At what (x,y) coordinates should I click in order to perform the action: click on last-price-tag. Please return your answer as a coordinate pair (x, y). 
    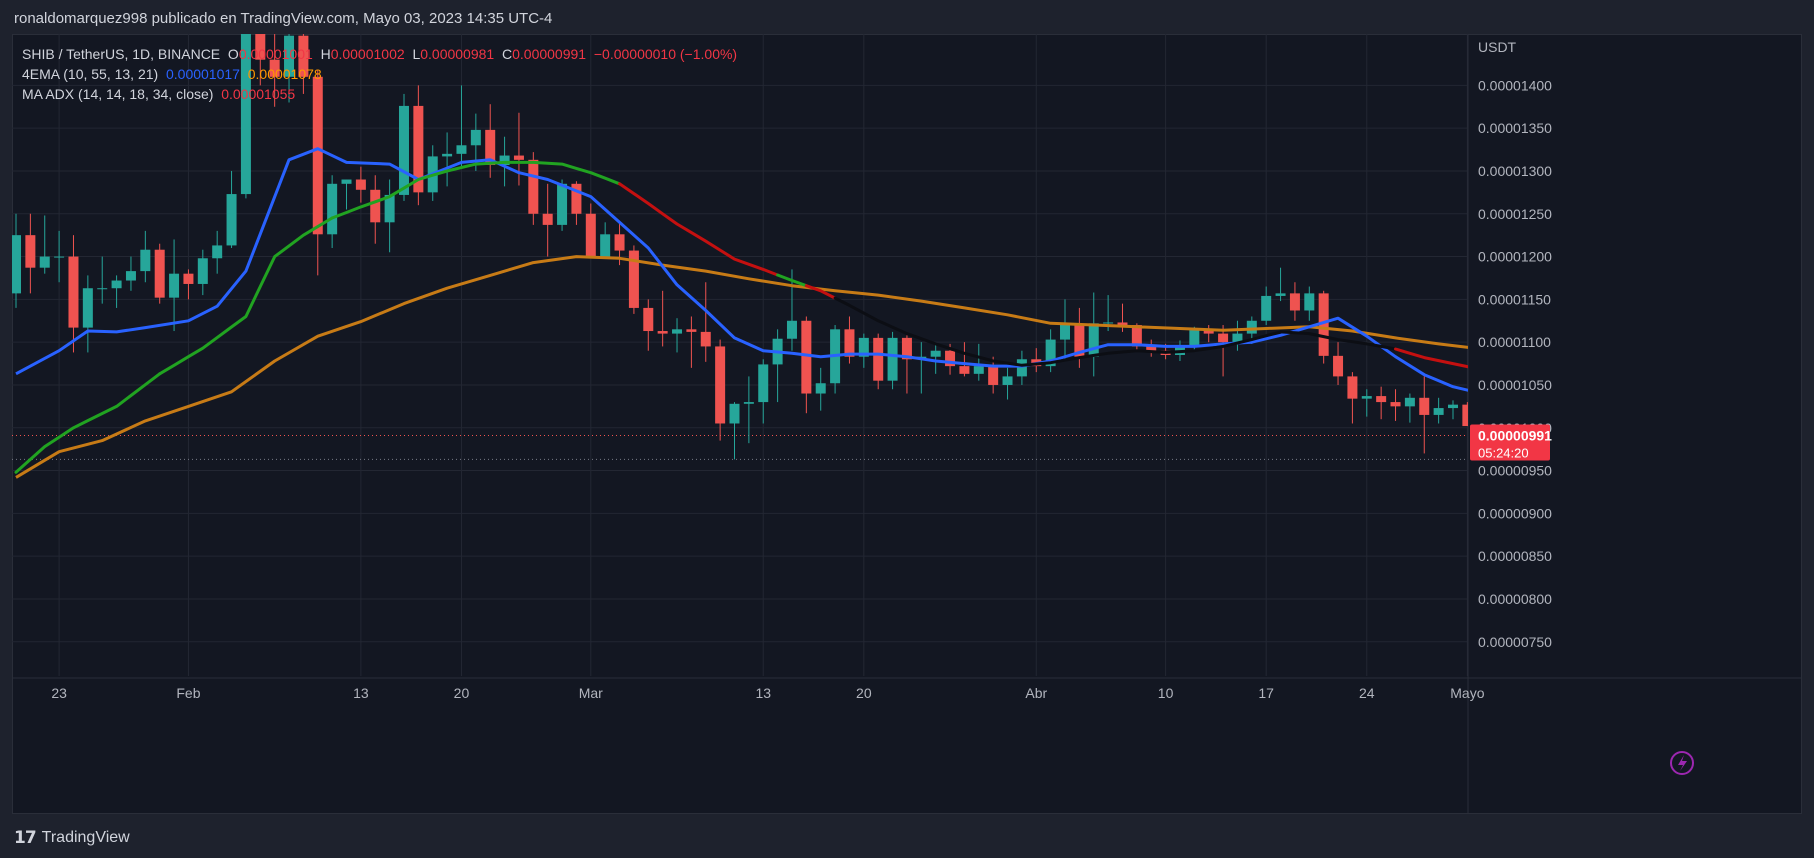
    Looking at the image, I should click on (1510, 442).